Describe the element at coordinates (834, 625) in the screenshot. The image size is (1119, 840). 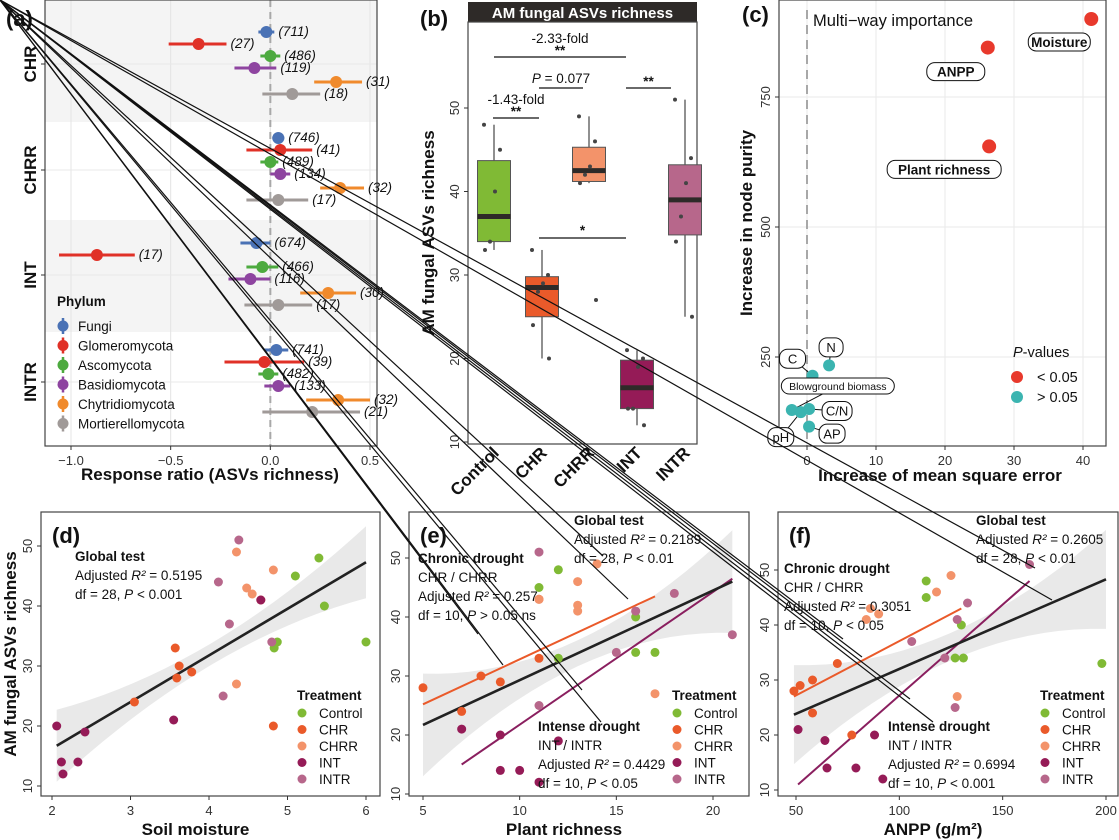
I see `chronic-df: df = 10, P < 0.05` at that location.